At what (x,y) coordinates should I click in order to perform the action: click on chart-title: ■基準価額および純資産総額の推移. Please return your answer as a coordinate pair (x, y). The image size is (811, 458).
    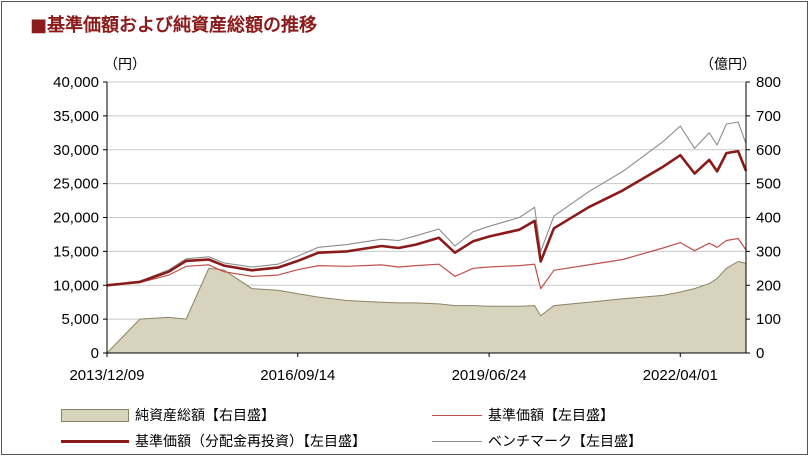
    Looking at the image, I should click on (174, 25).